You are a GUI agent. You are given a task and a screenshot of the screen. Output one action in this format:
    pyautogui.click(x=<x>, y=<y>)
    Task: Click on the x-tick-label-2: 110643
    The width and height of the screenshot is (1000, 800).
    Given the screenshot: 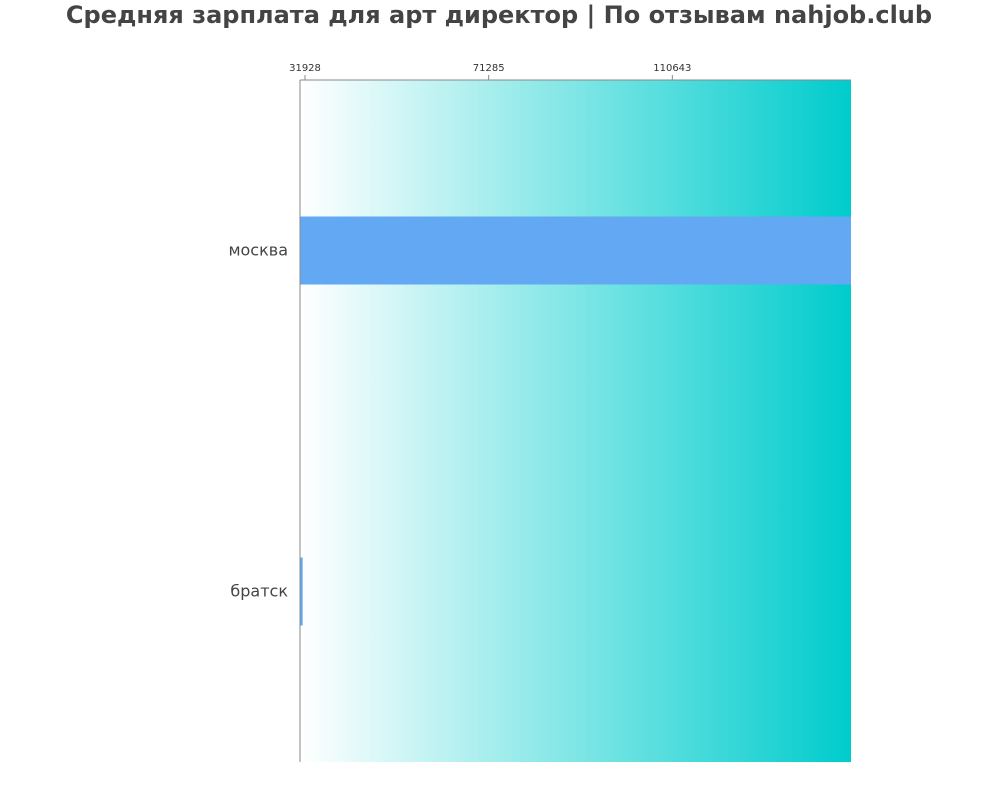 What is the action you would take?
    pyautogui.click(x=672, y=68)
    